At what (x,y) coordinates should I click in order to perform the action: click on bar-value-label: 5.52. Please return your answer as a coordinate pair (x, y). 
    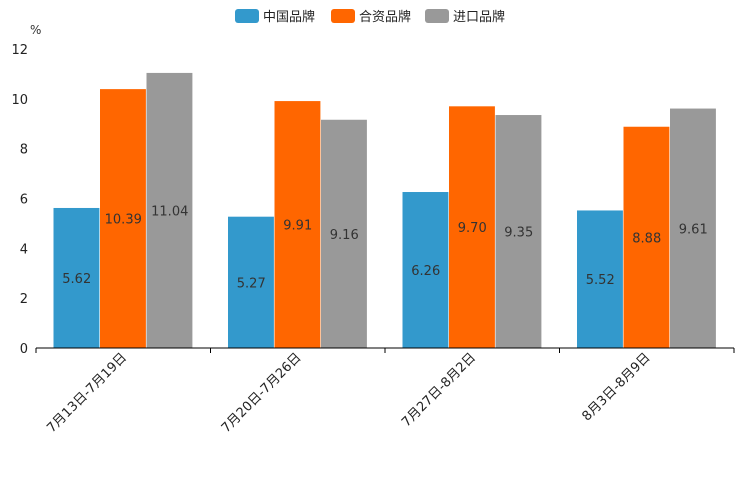
    Looking at the image, I should click on (600, 280).